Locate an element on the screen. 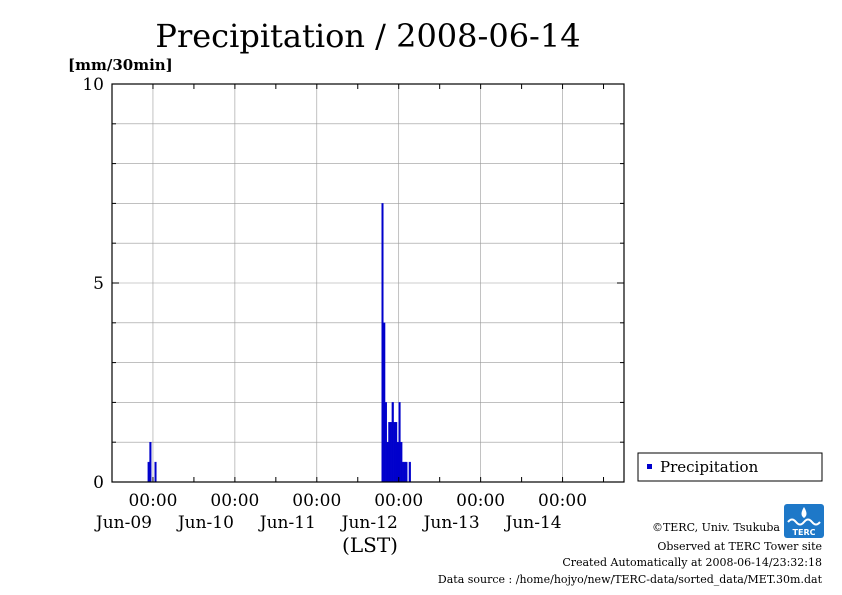 The height and width of the screenshot is (595, 842). legend-box is located at coordinates (730, 467).